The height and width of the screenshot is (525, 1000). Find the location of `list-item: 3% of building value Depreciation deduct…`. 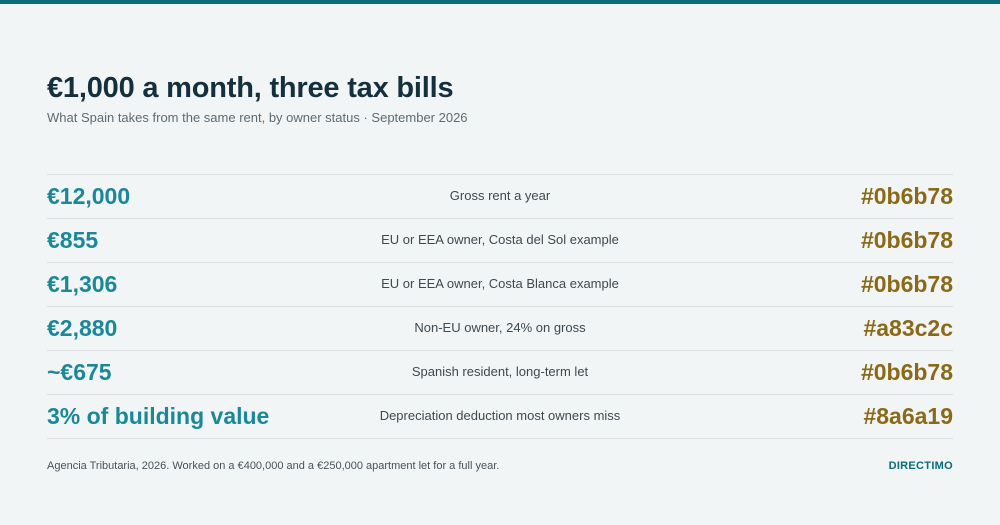

list-item: 3% of building value Depreciation deduct… is located at coordinates (500, 417).